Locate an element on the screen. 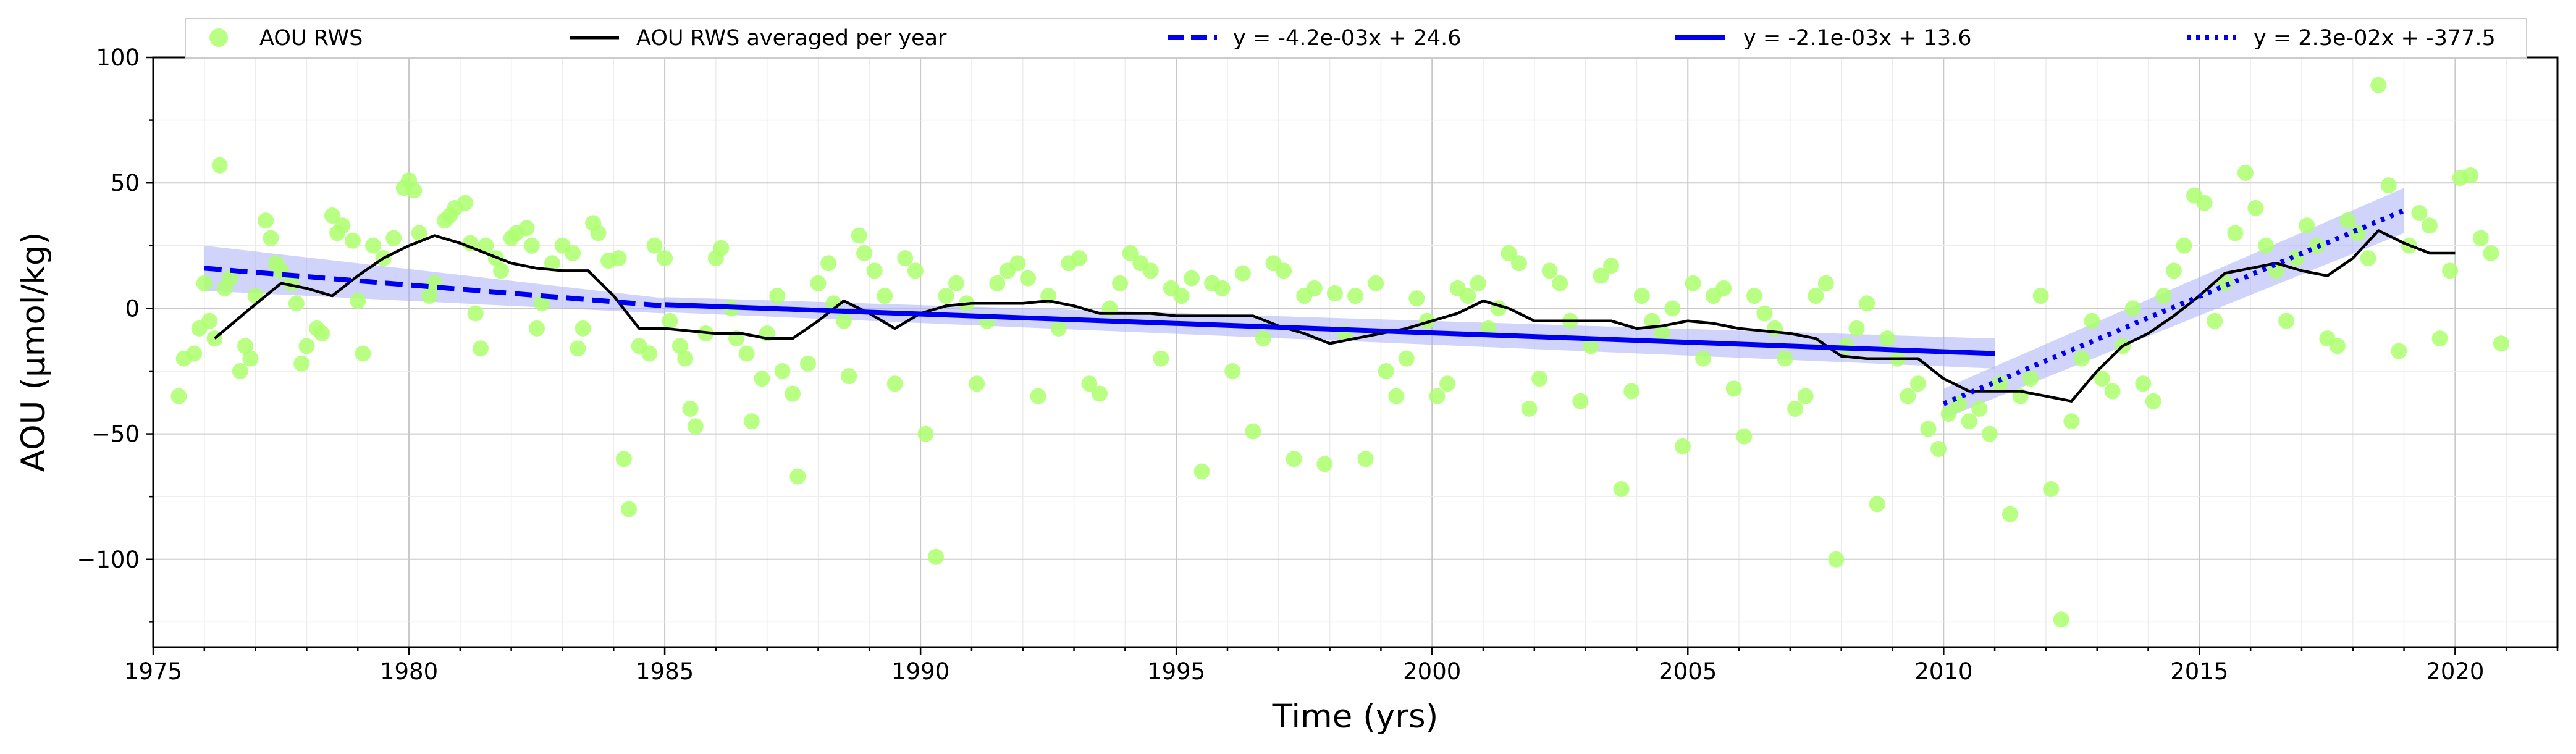 This screenshot has width=2576, height=754. x-tick-label: 1990 is located at coordinates (920, 671).